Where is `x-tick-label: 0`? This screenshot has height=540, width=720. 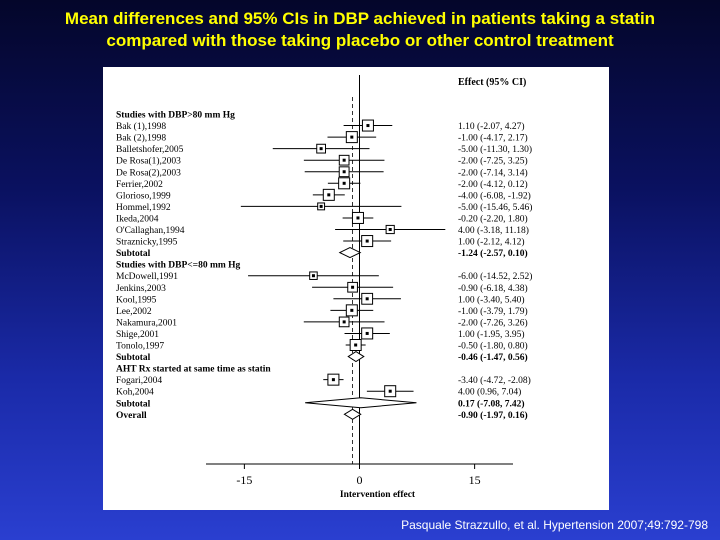
x-tick-label: 0 is located at coordinates (360, 480).